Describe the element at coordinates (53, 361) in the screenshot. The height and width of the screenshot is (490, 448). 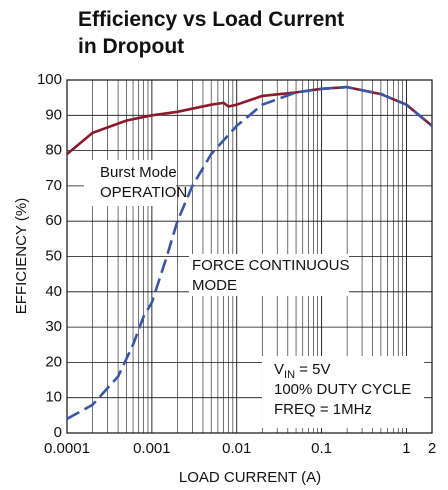
I see `y-tick-label: 20` at that location.